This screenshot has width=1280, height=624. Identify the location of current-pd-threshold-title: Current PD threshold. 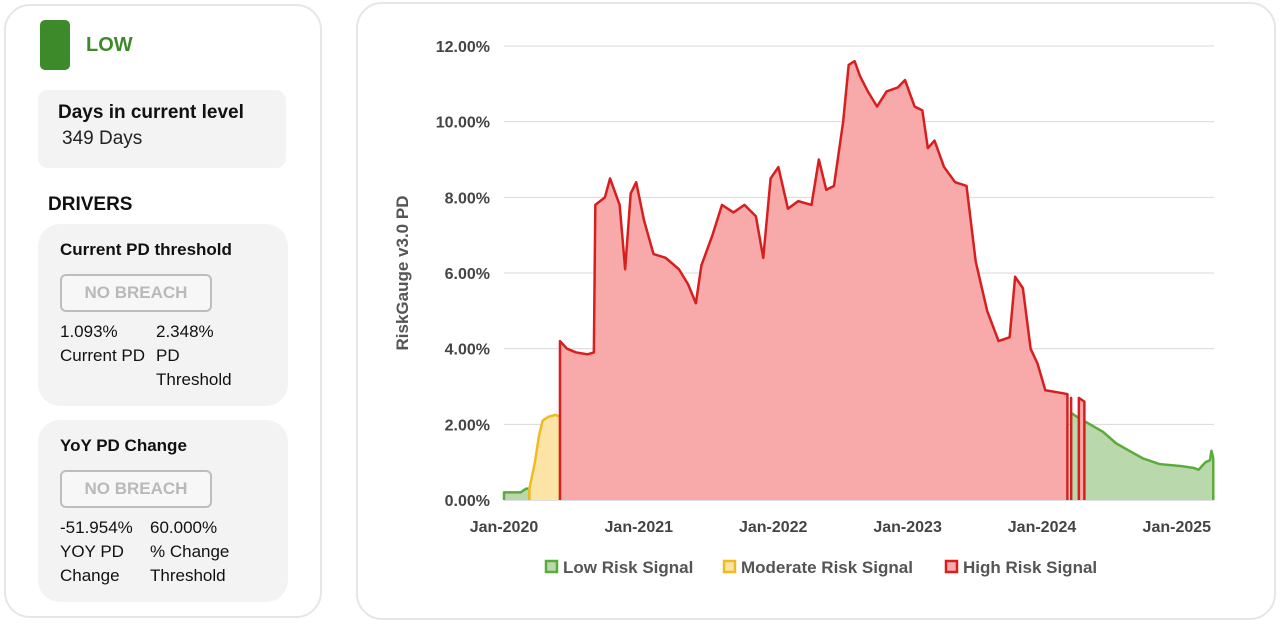
(146, 249).